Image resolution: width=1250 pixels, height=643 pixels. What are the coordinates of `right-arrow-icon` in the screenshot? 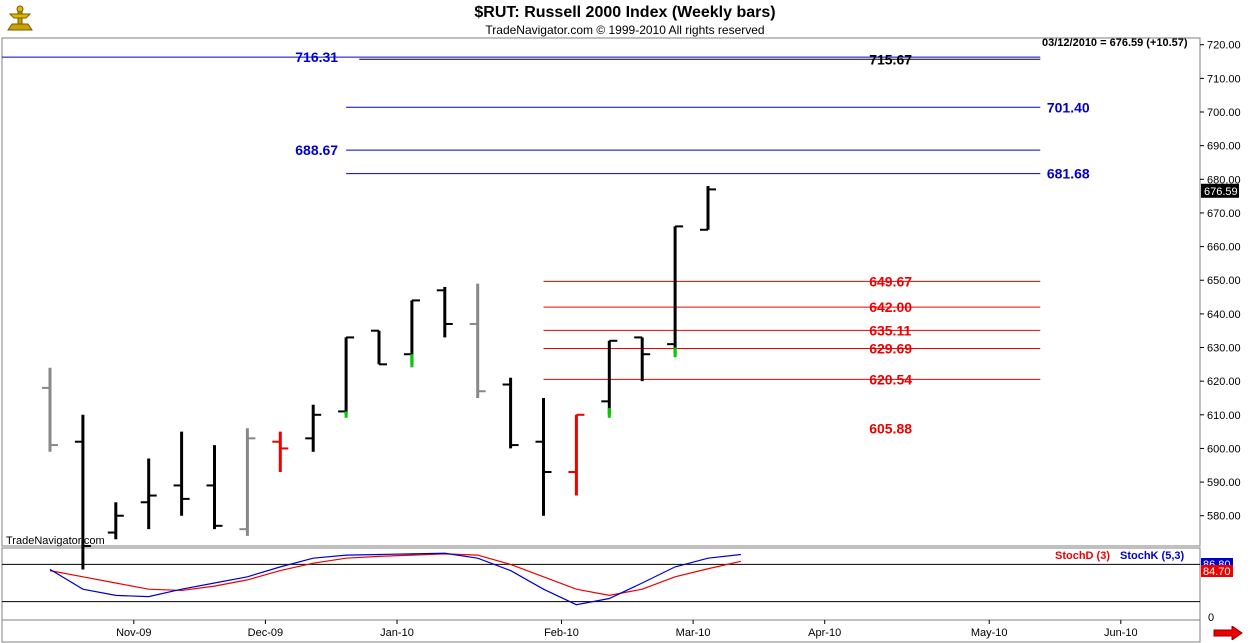 It's located at (1228, 633).